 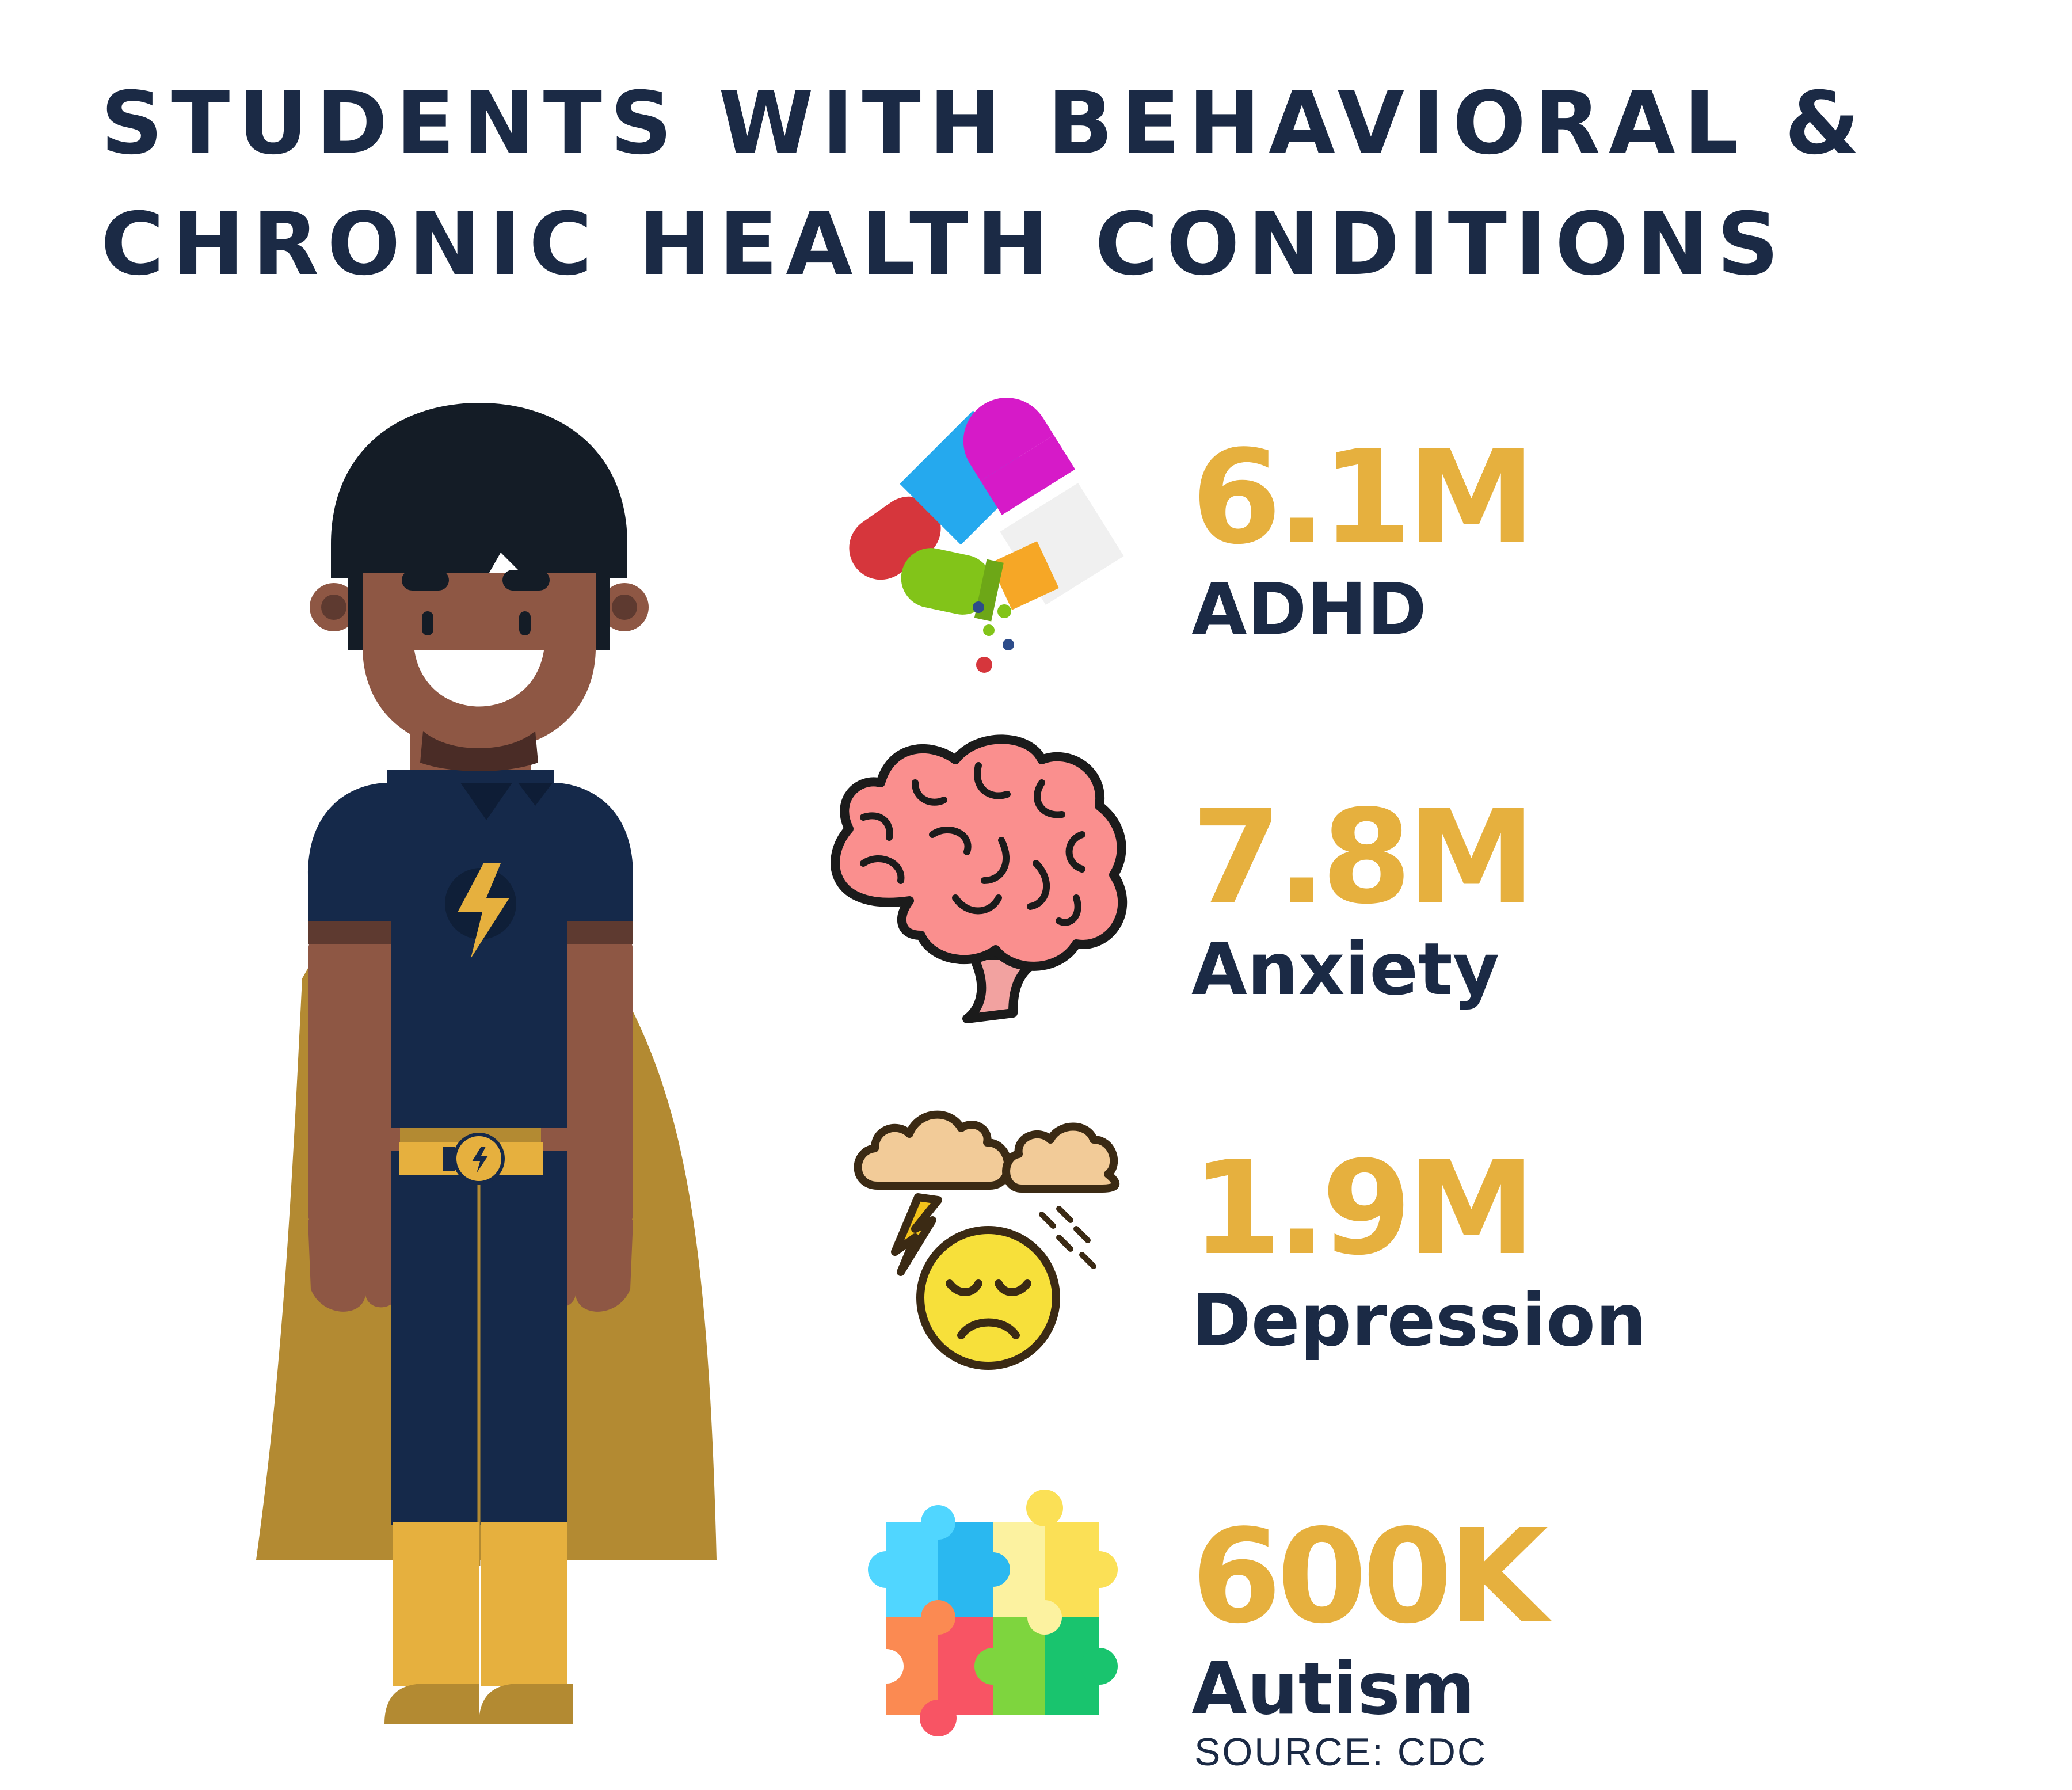 I want to click on title-line-2: CHRONIC HEALTH CONDITIONS, so click(x=944, y=245).